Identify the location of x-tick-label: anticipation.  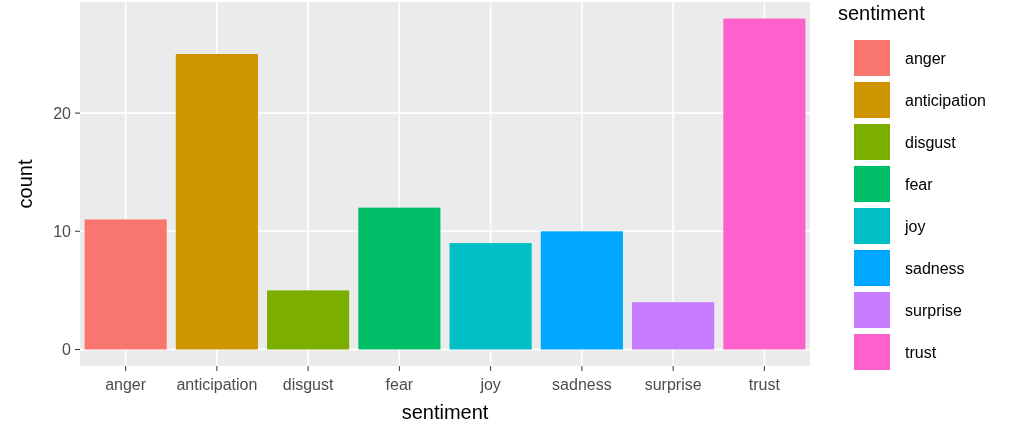
(217, 384).